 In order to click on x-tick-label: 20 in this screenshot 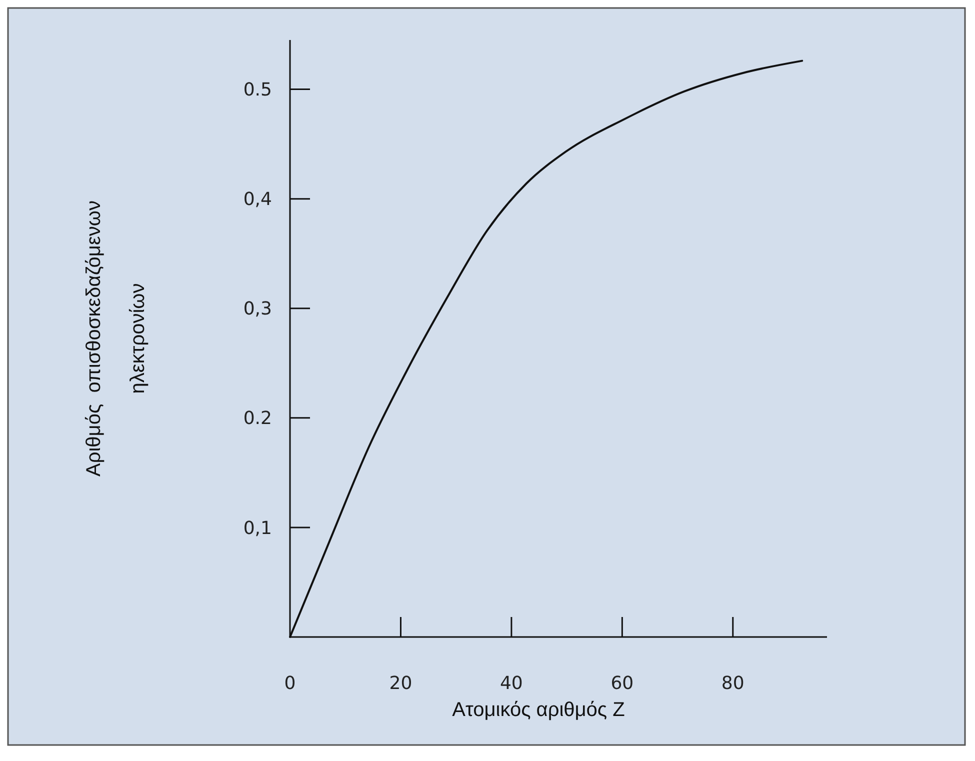, I will do `click(400, 683)`.